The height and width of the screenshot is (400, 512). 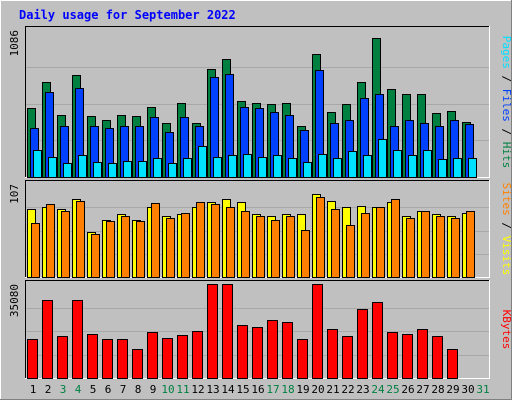 I want to click on x-tick-label-day-17: 17, so click(x=272, y=389).